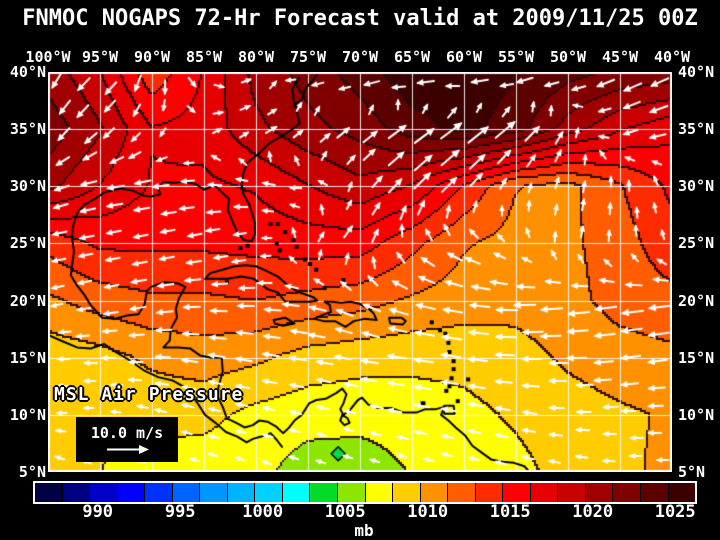 The width and height of the screenshot is (720, 540). What do you see at coordinates (568, 57) in the screenshot?
I see `lon-tick-label: 50°W` at bounding box center [568, 57].